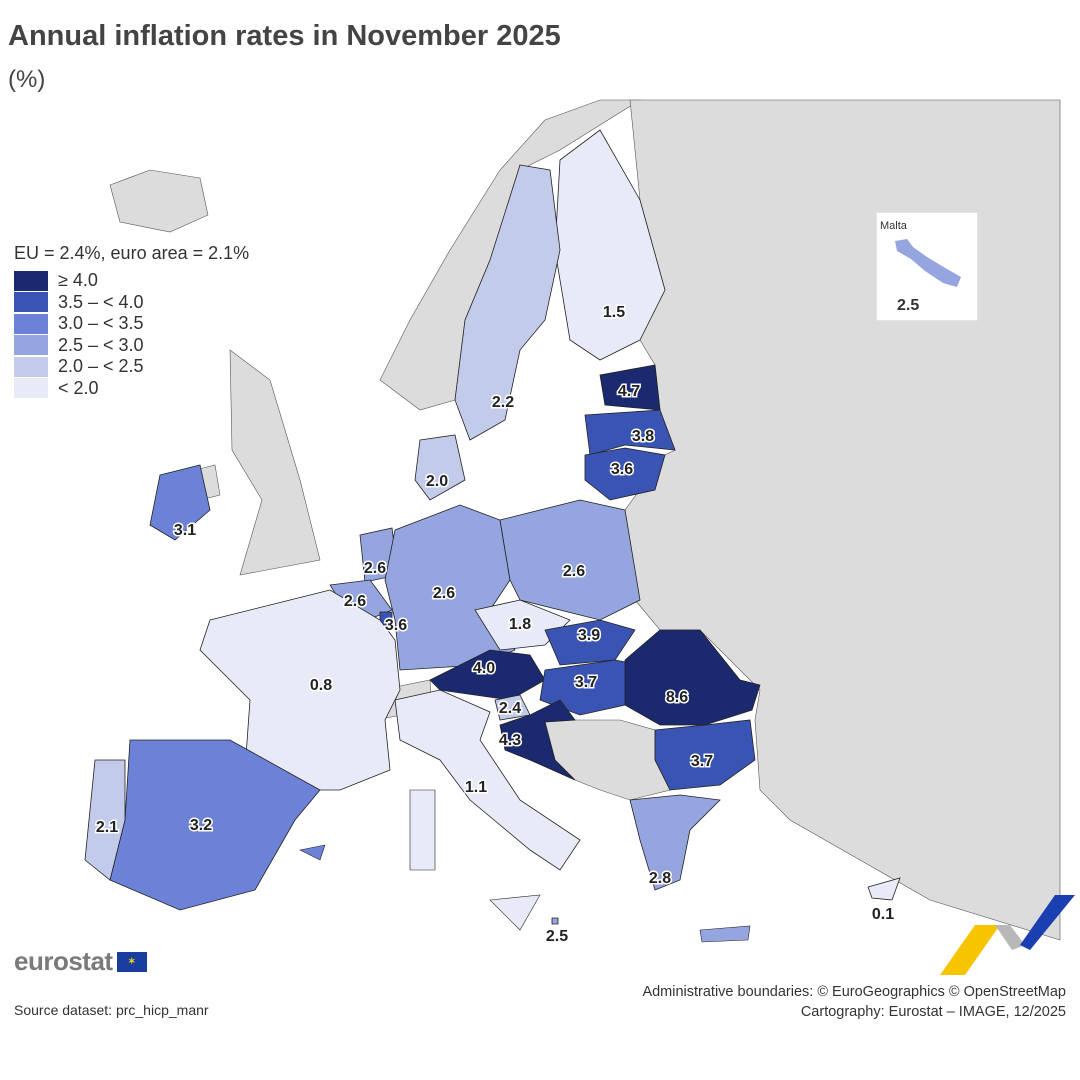  What do you see at coordinates (131, 961) in the screenshot?
I see `eu-flag-icon: ✶` at bounding box center [131, 961].